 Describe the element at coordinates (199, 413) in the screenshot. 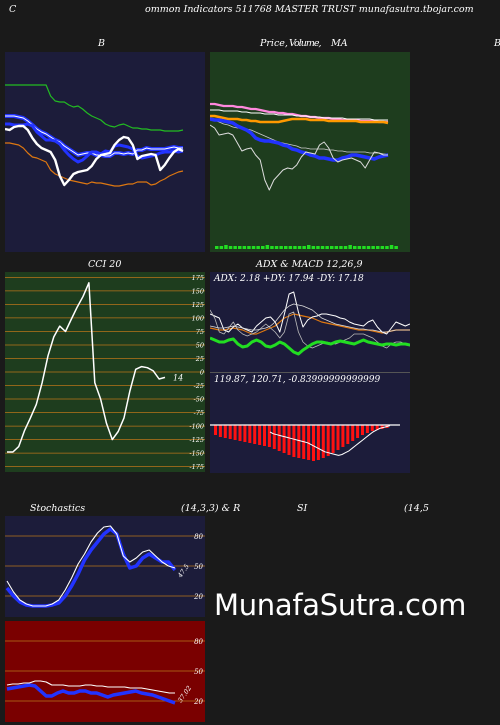

I see `cci-tick-label: -75` at that location.